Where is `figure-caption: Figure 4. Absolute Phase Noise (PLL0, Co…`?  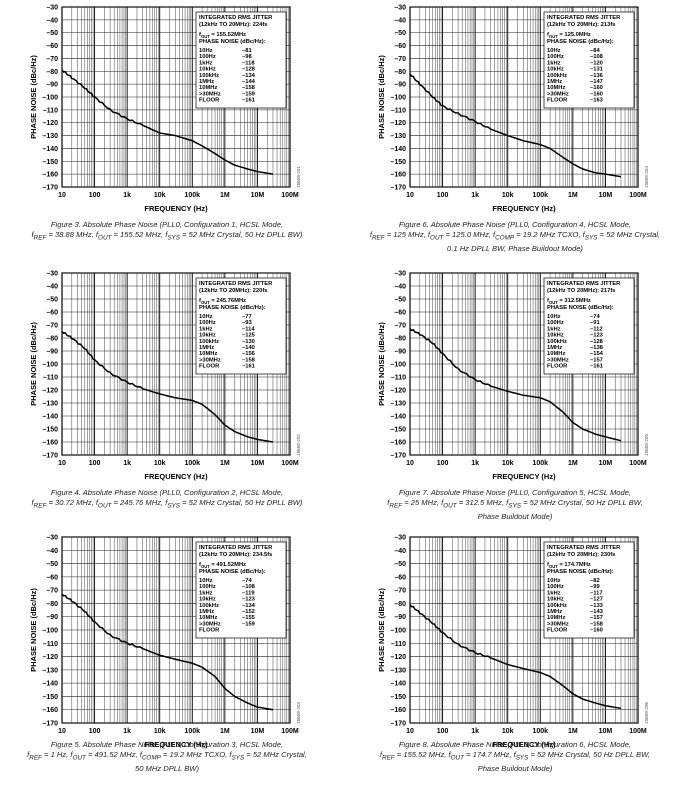
figure-caption: Figure 4. Absolute Phase Noise (PLL0, Co… is located at coordinates (167, 500).